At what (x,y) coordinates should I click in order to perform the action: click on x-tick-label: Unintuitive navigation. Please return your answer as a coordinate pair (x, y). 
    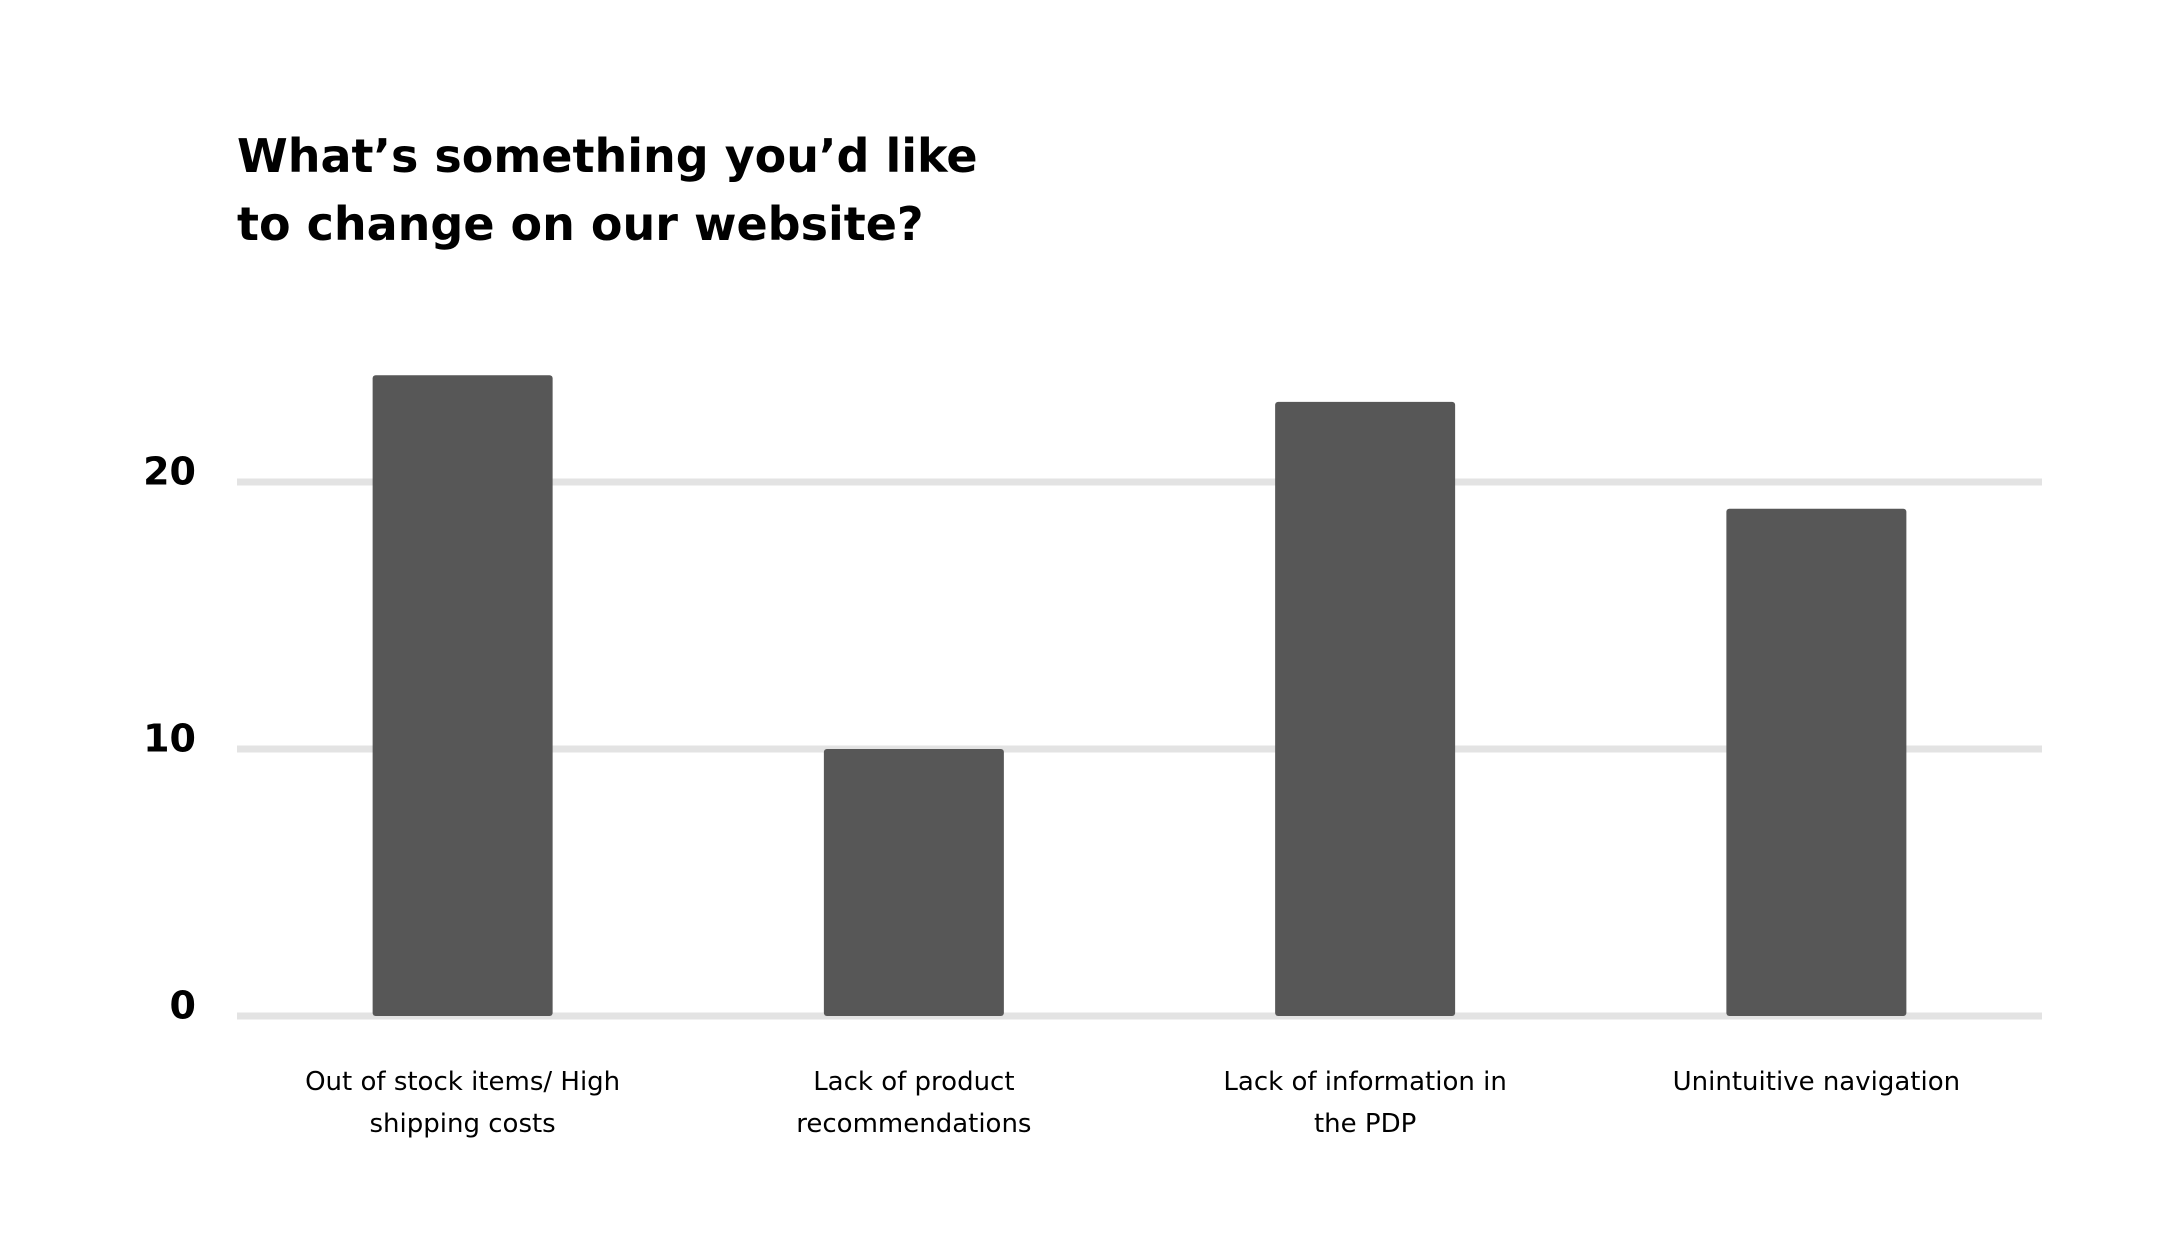
    Looking at the image, I should click on (1816, 1082).